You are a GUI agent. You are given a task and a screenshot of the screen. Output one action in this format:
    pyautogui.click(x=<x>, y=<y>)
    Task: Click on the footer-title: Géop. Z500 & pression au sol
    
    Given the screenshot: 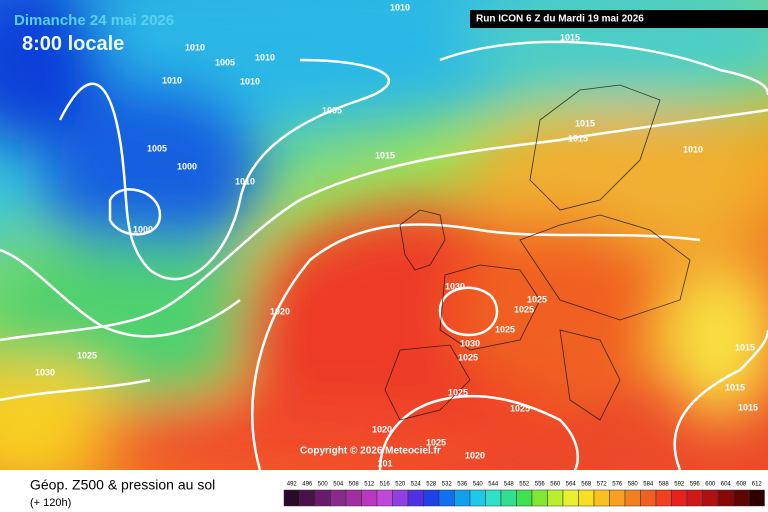 What is the action you would take?
    pyautogui.click(x=122, y=485)
    